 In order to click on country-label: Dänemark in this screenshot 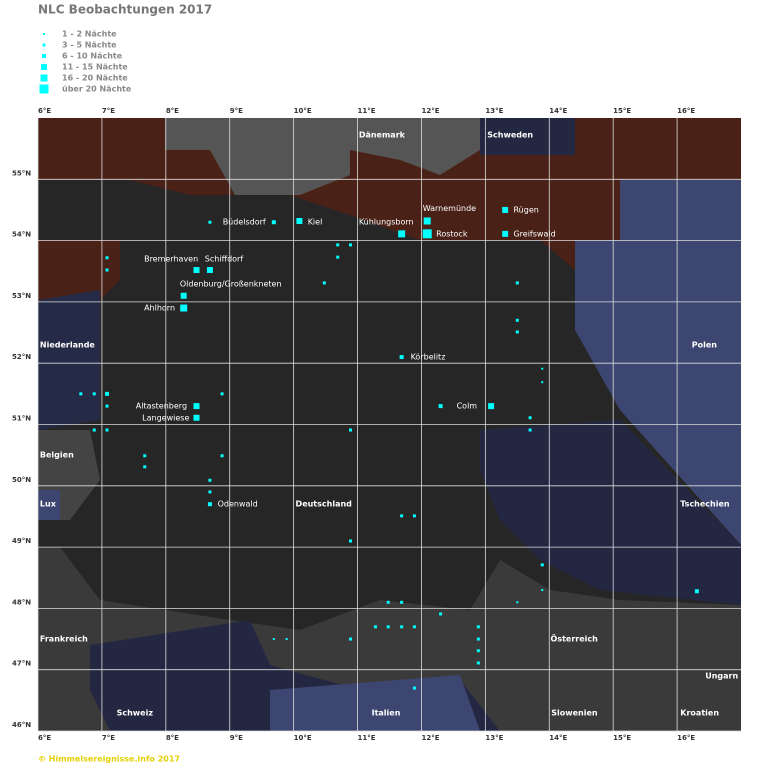, I will do `click(382, 135)`.